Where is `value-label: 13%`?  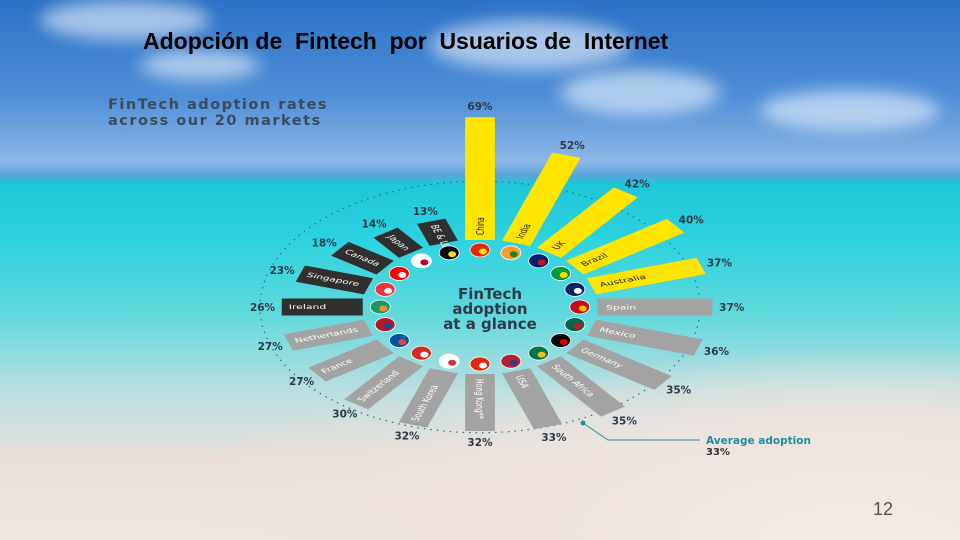 value-label: 13% is located at coordinates (426, 212).